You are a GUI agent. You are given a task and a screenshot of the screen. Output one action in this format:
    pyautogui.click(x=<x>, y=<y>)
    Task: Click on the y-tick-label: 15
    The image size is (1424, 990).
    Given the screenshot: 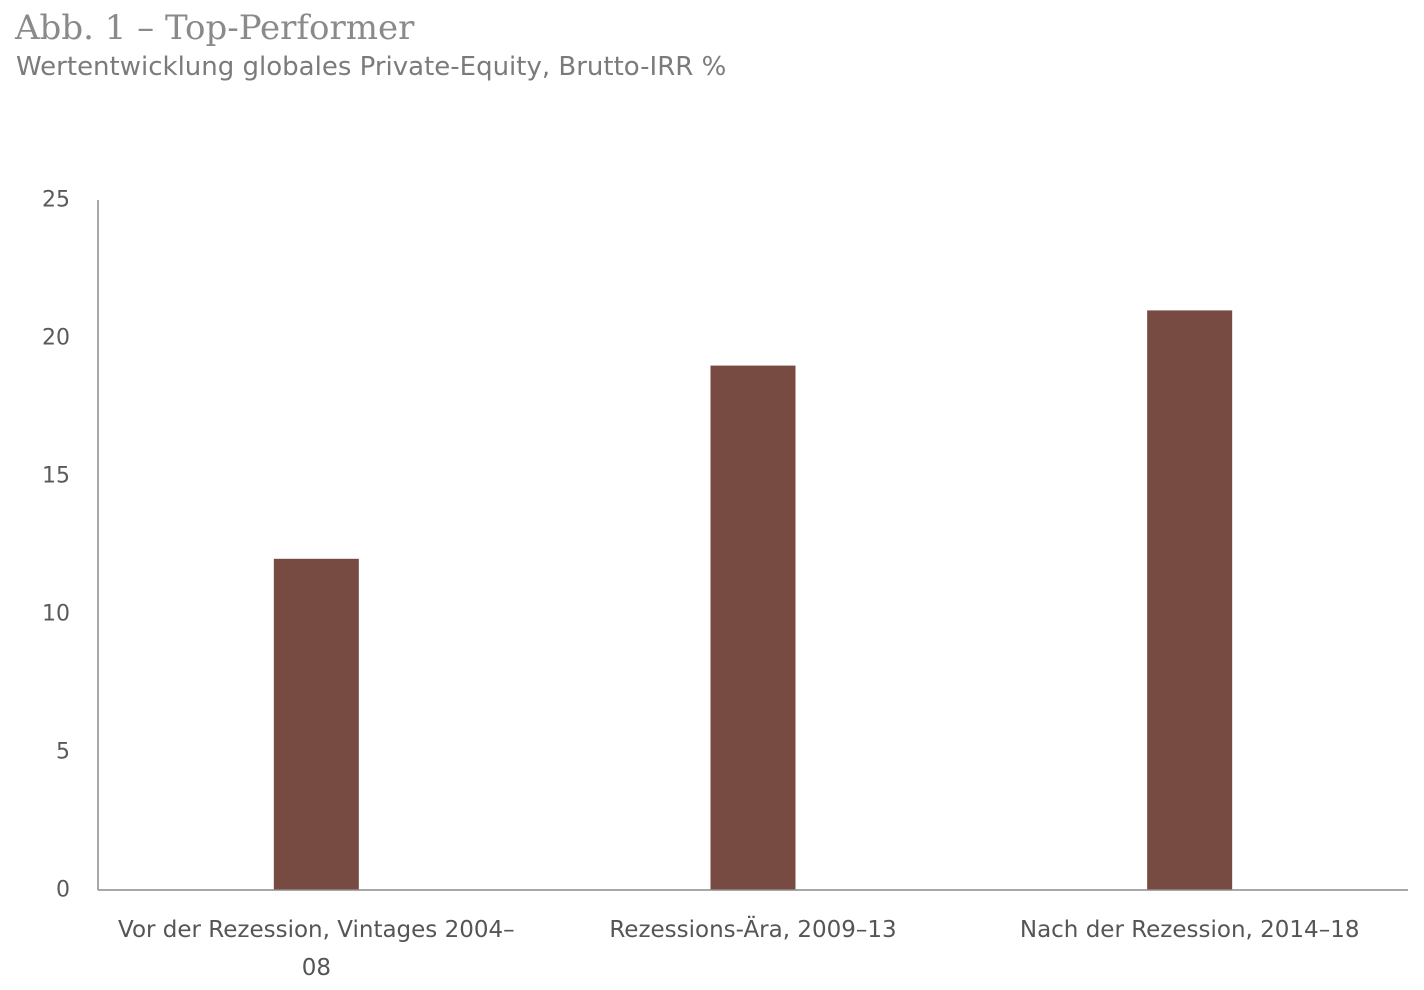 What is the action you would take?
    pyautogui.click(x=56, y=476)
    